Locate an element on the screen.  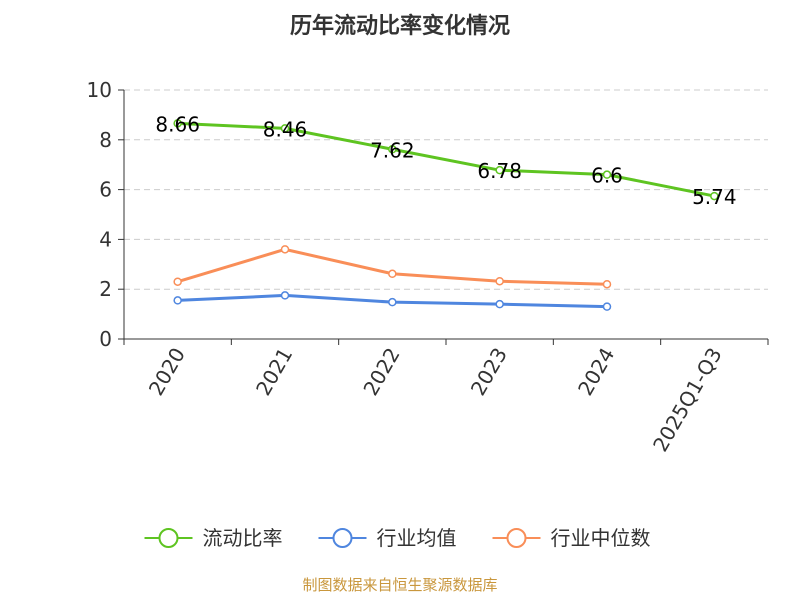
y-tick-label: 0 is located at coordinates (105, 339).